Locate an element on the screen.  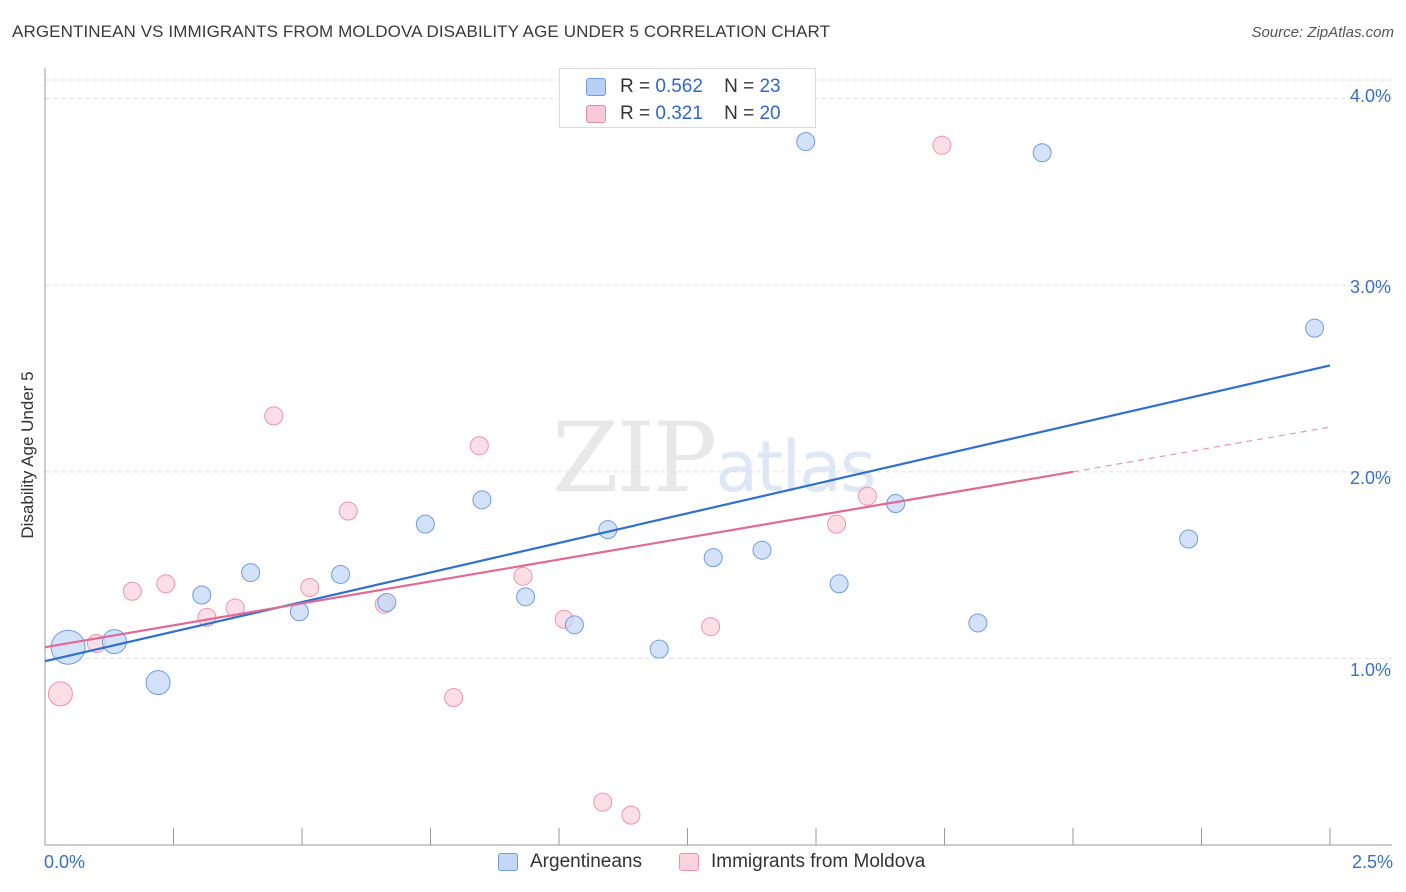
y-tick-label-2: 2.0% is located at coordinates (1371, 478).